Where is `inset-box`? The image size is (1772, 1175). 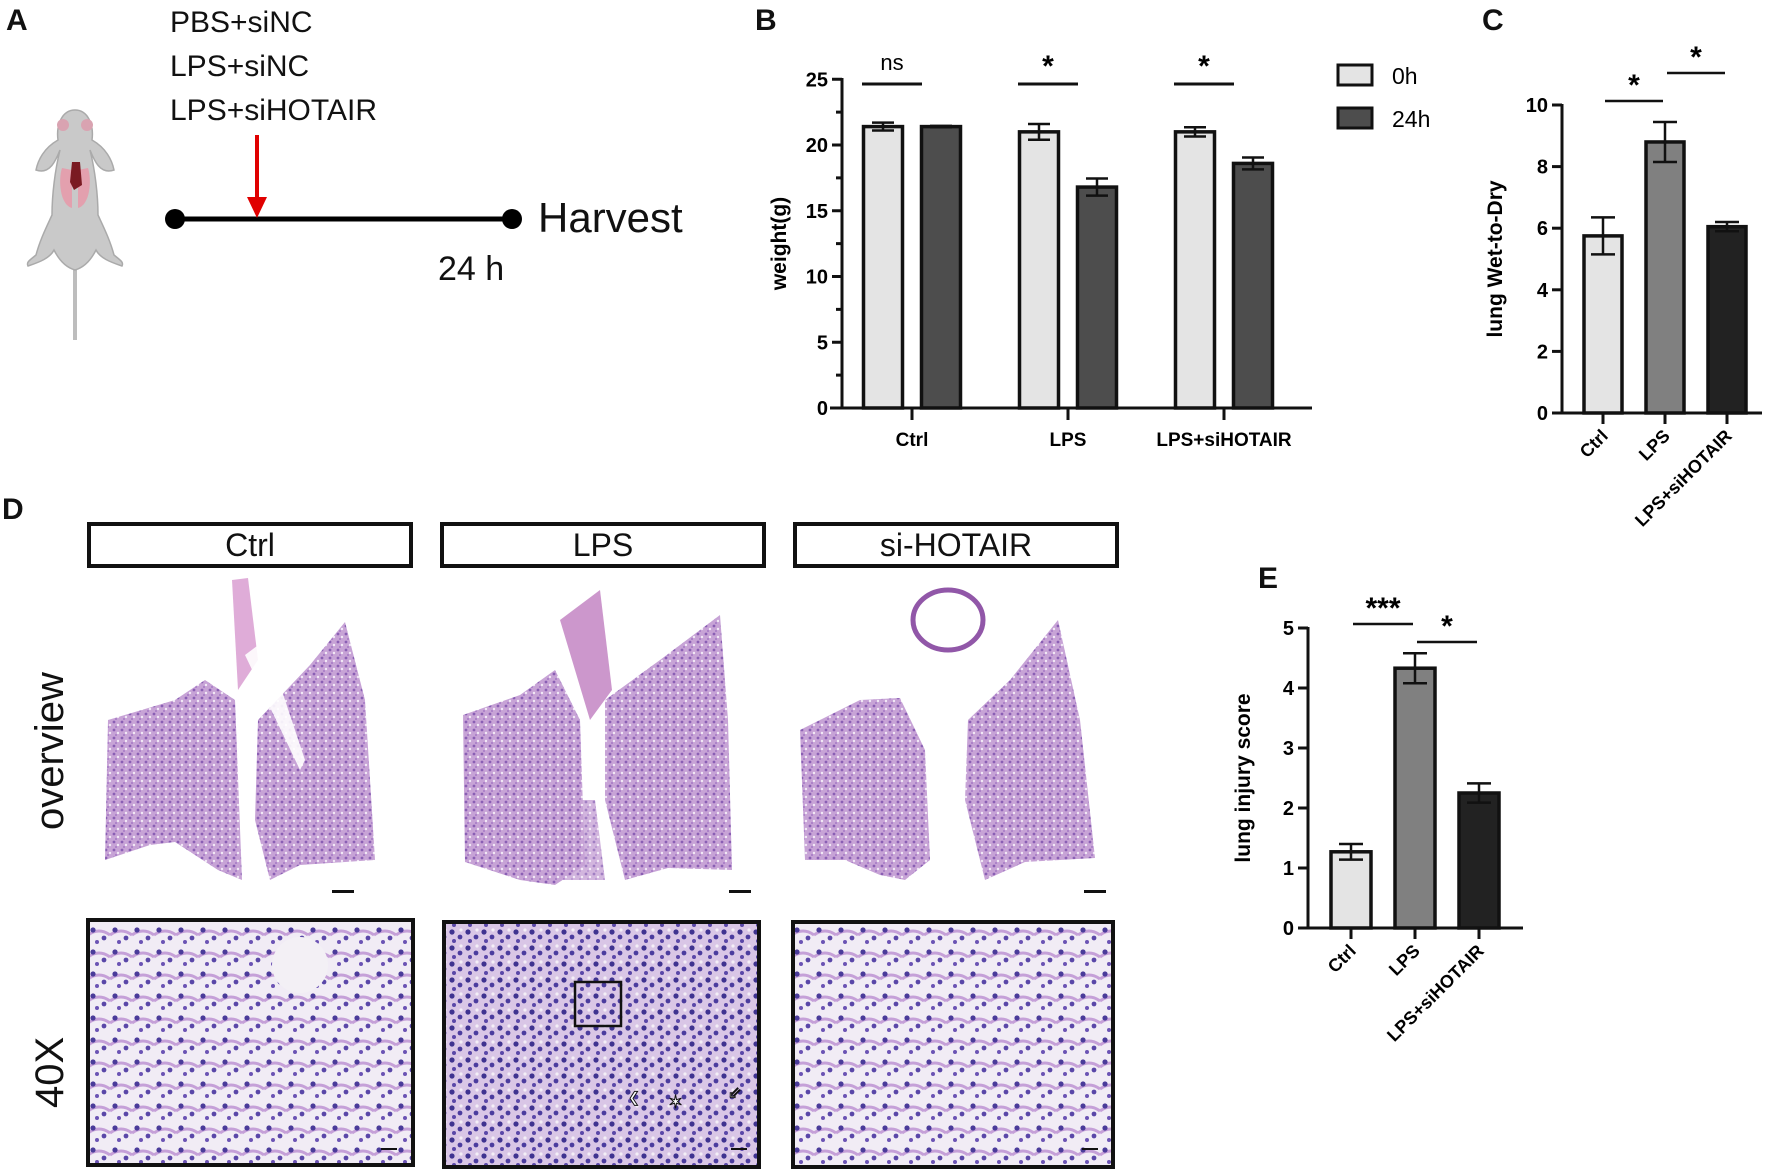
inset-box is located at coordinates (598, 1004).